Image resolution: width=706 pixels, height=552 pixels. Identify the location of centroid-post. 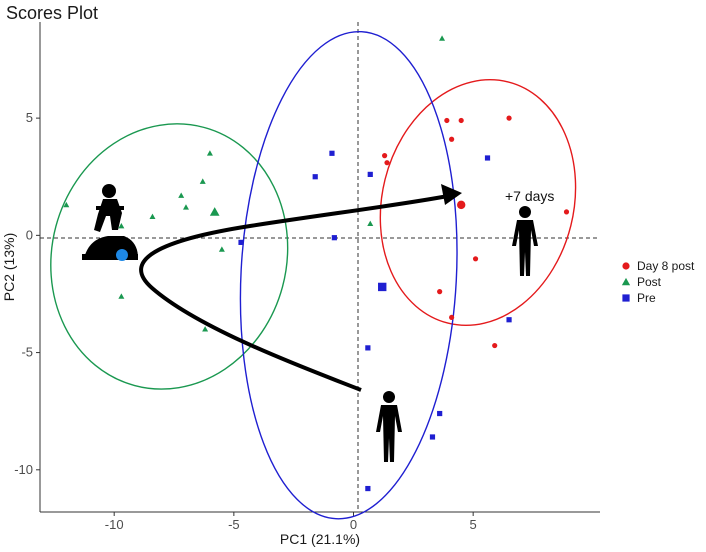
(214, 211).